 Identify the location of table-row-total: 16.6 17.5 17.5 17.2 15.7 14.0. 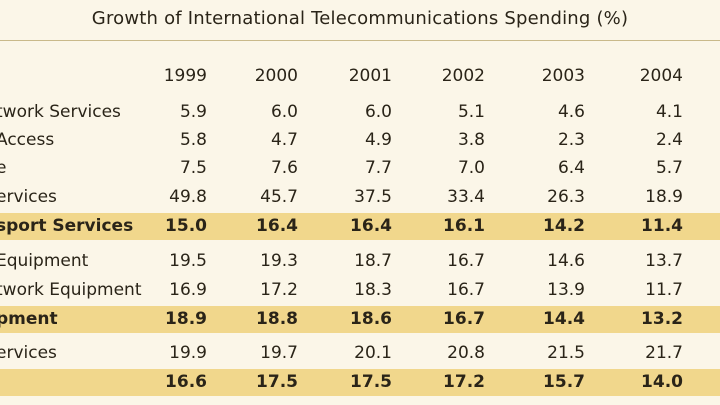
(360, 382).